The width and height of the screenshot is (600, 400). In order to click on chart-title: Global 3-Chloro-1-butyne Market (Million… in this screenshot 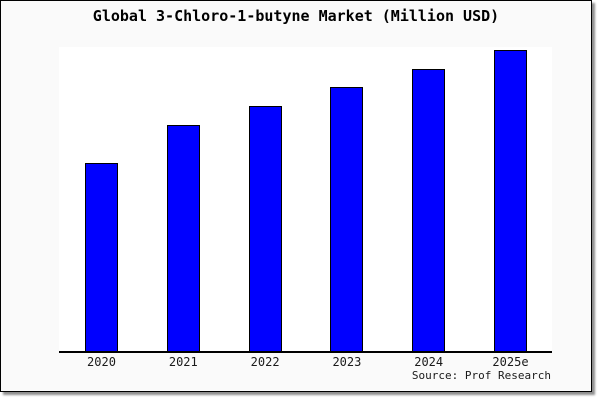, I will do `click(296, 16)`.